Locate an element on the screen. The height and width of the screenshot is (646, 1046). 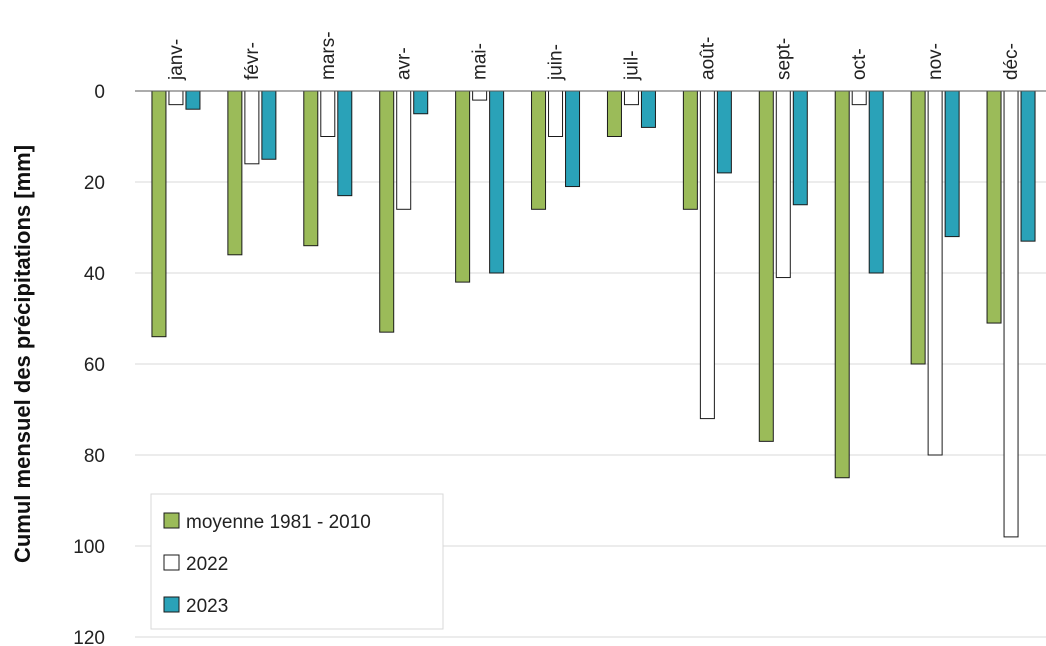
legend: moyenne 1981 - 2010 2022 2023 is located at coordinates (297, 561).